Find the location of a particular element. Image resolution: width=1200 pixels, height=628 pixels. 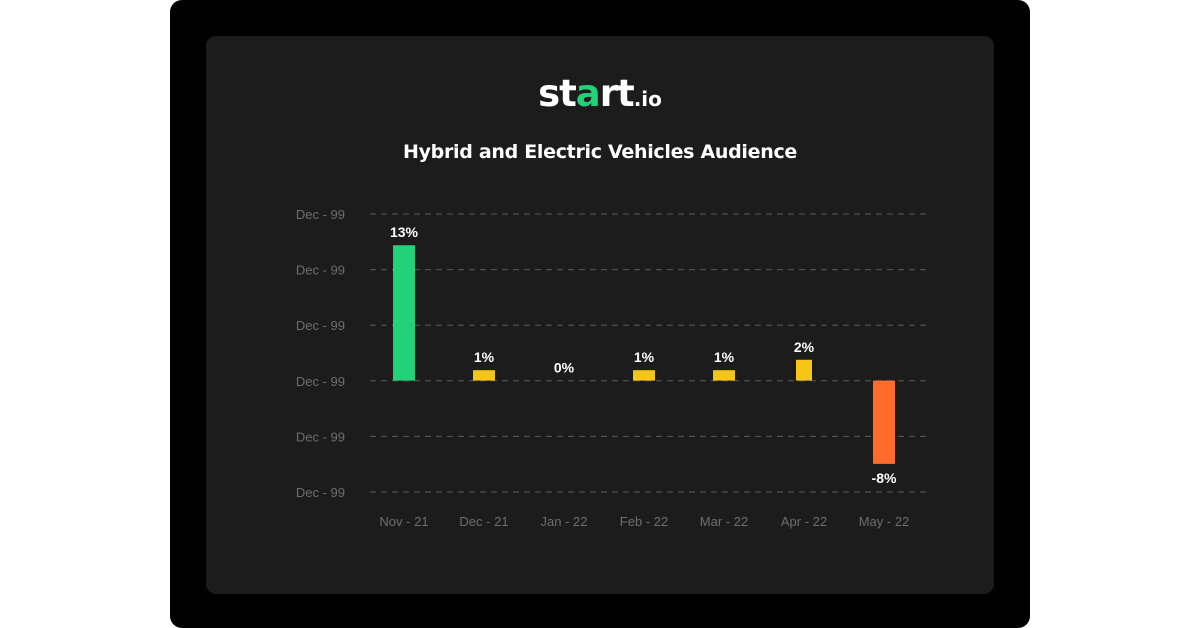

data-label: 2% is located at coordinates (804, 347).